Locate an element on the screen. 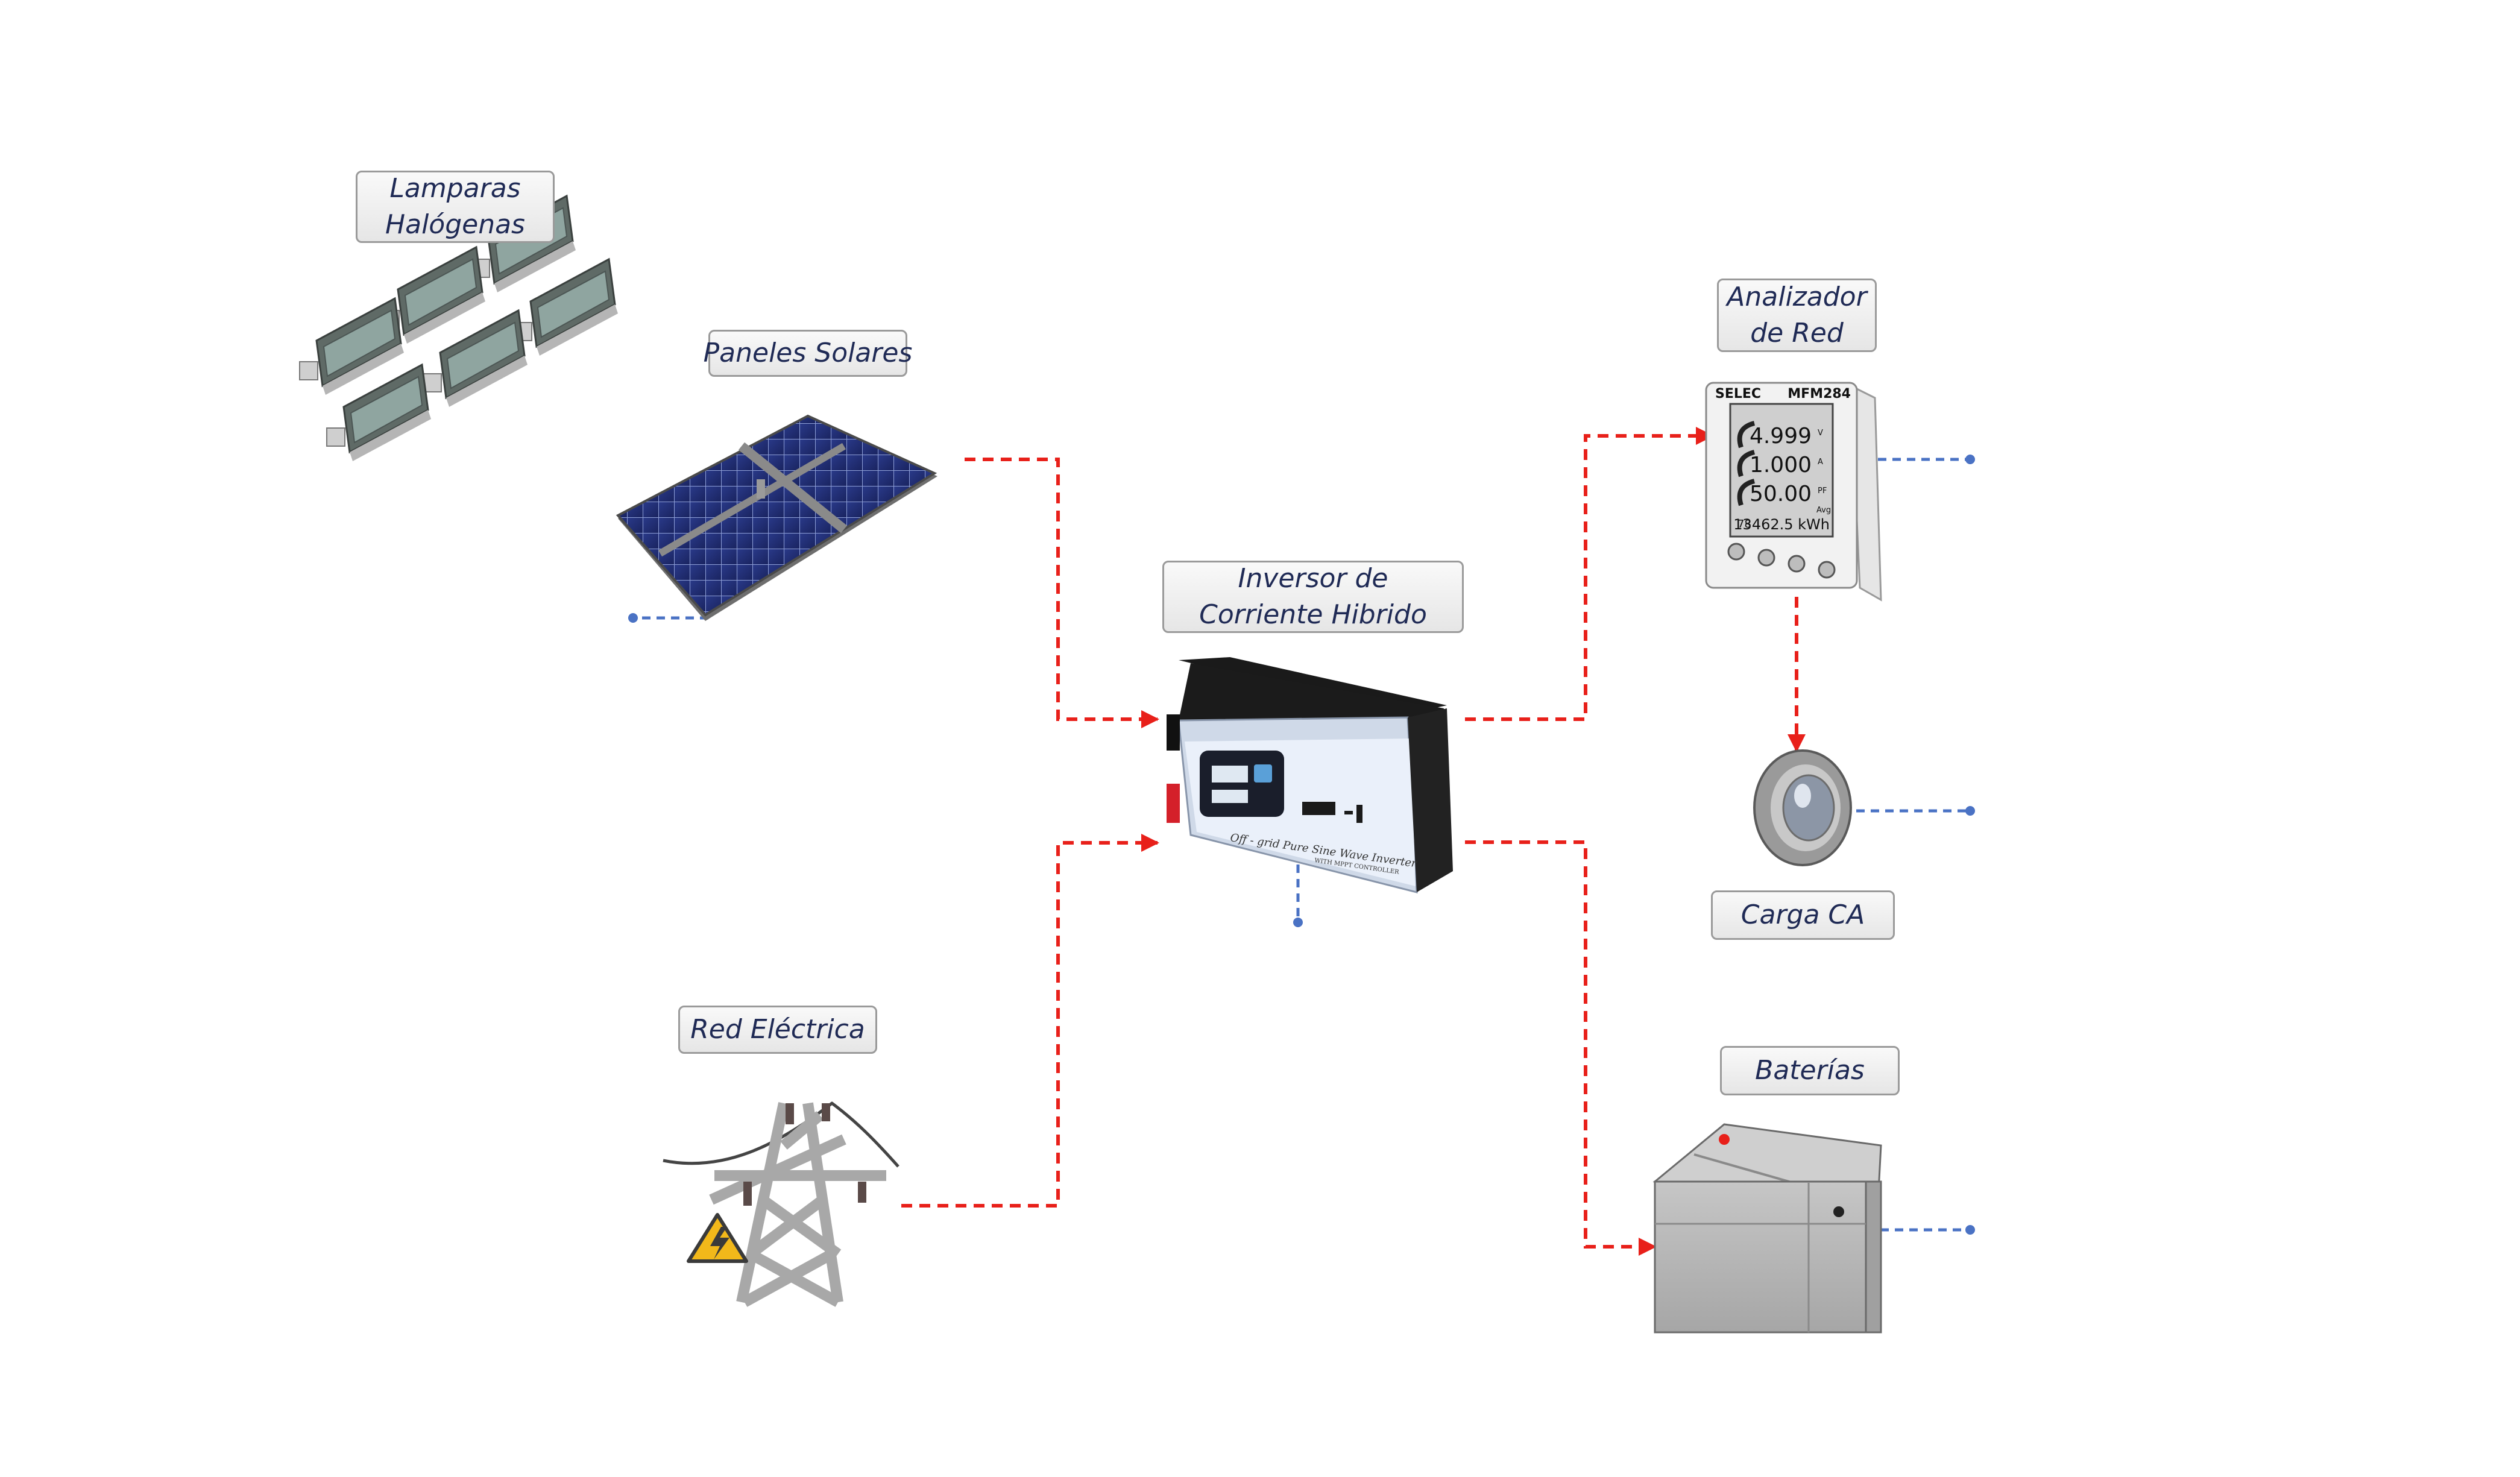 The image size is (2520, 1477). batteries-icon is located at coordinates (1767, 1228).